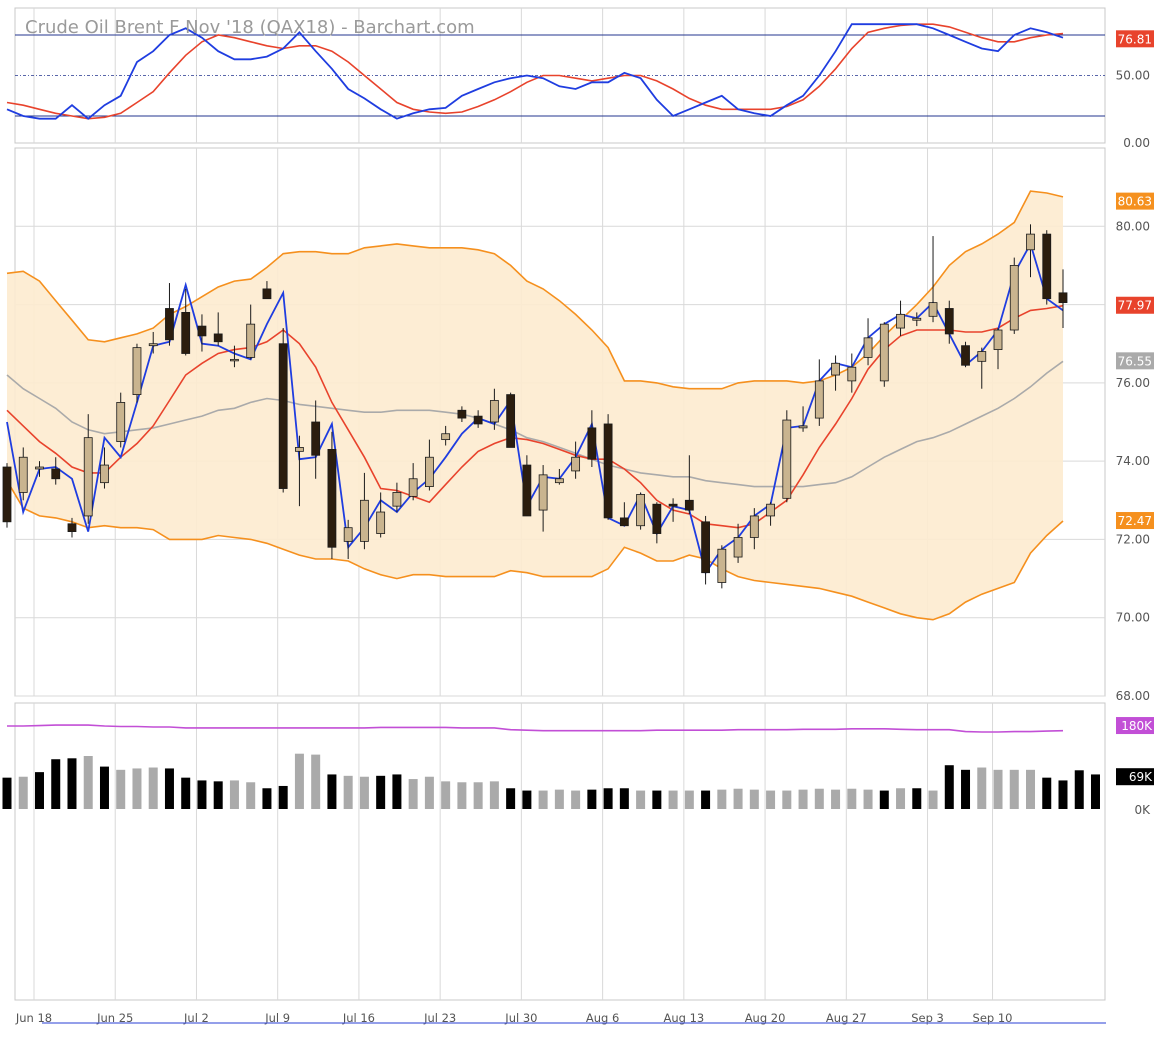 Image resolution: width=1156 pixels, height=1040 pixels. I want to click on band-upper-label-bg, so click(1135, 201).